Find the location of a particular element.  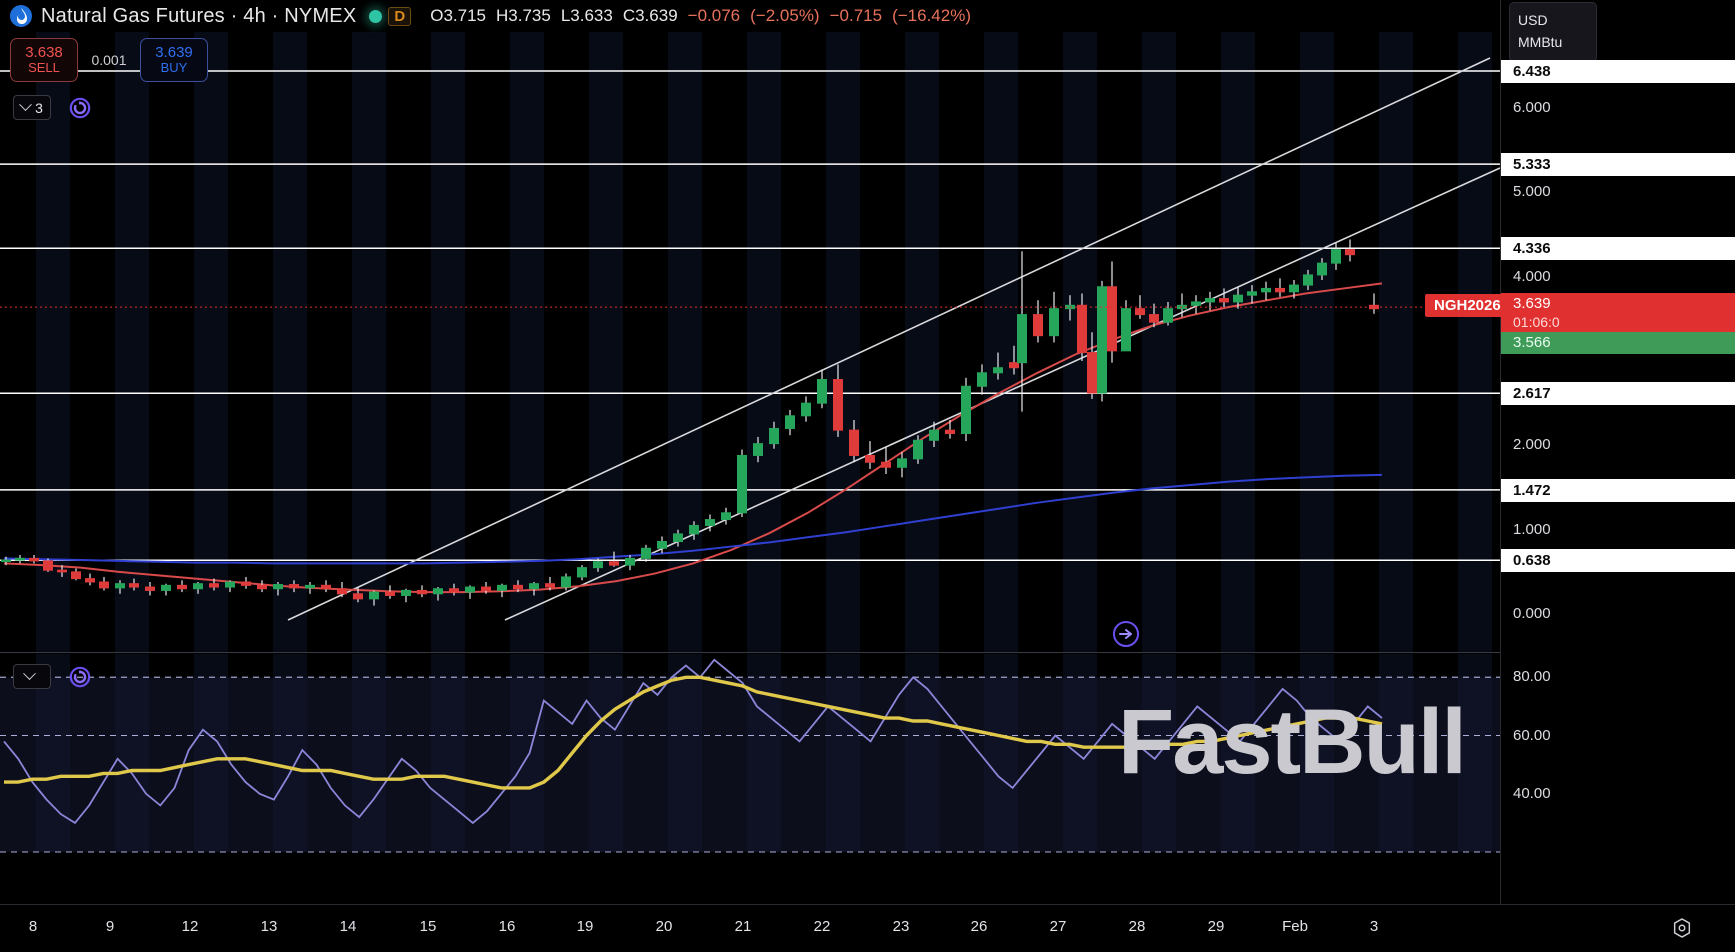

sub-panel-toolbar is located at coordinates (52, 676).